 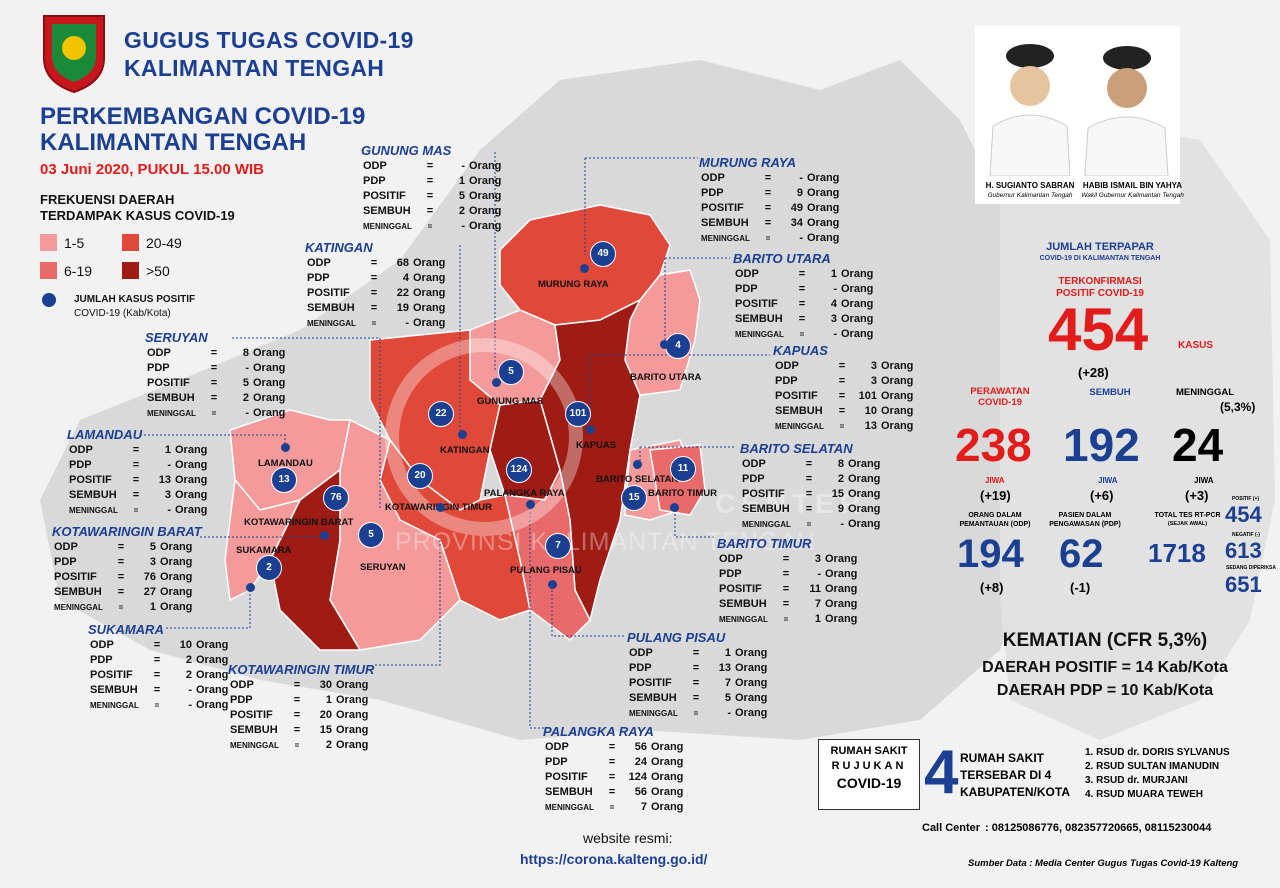 I want to click on stat-value: 10, so click(x=870, y=411).